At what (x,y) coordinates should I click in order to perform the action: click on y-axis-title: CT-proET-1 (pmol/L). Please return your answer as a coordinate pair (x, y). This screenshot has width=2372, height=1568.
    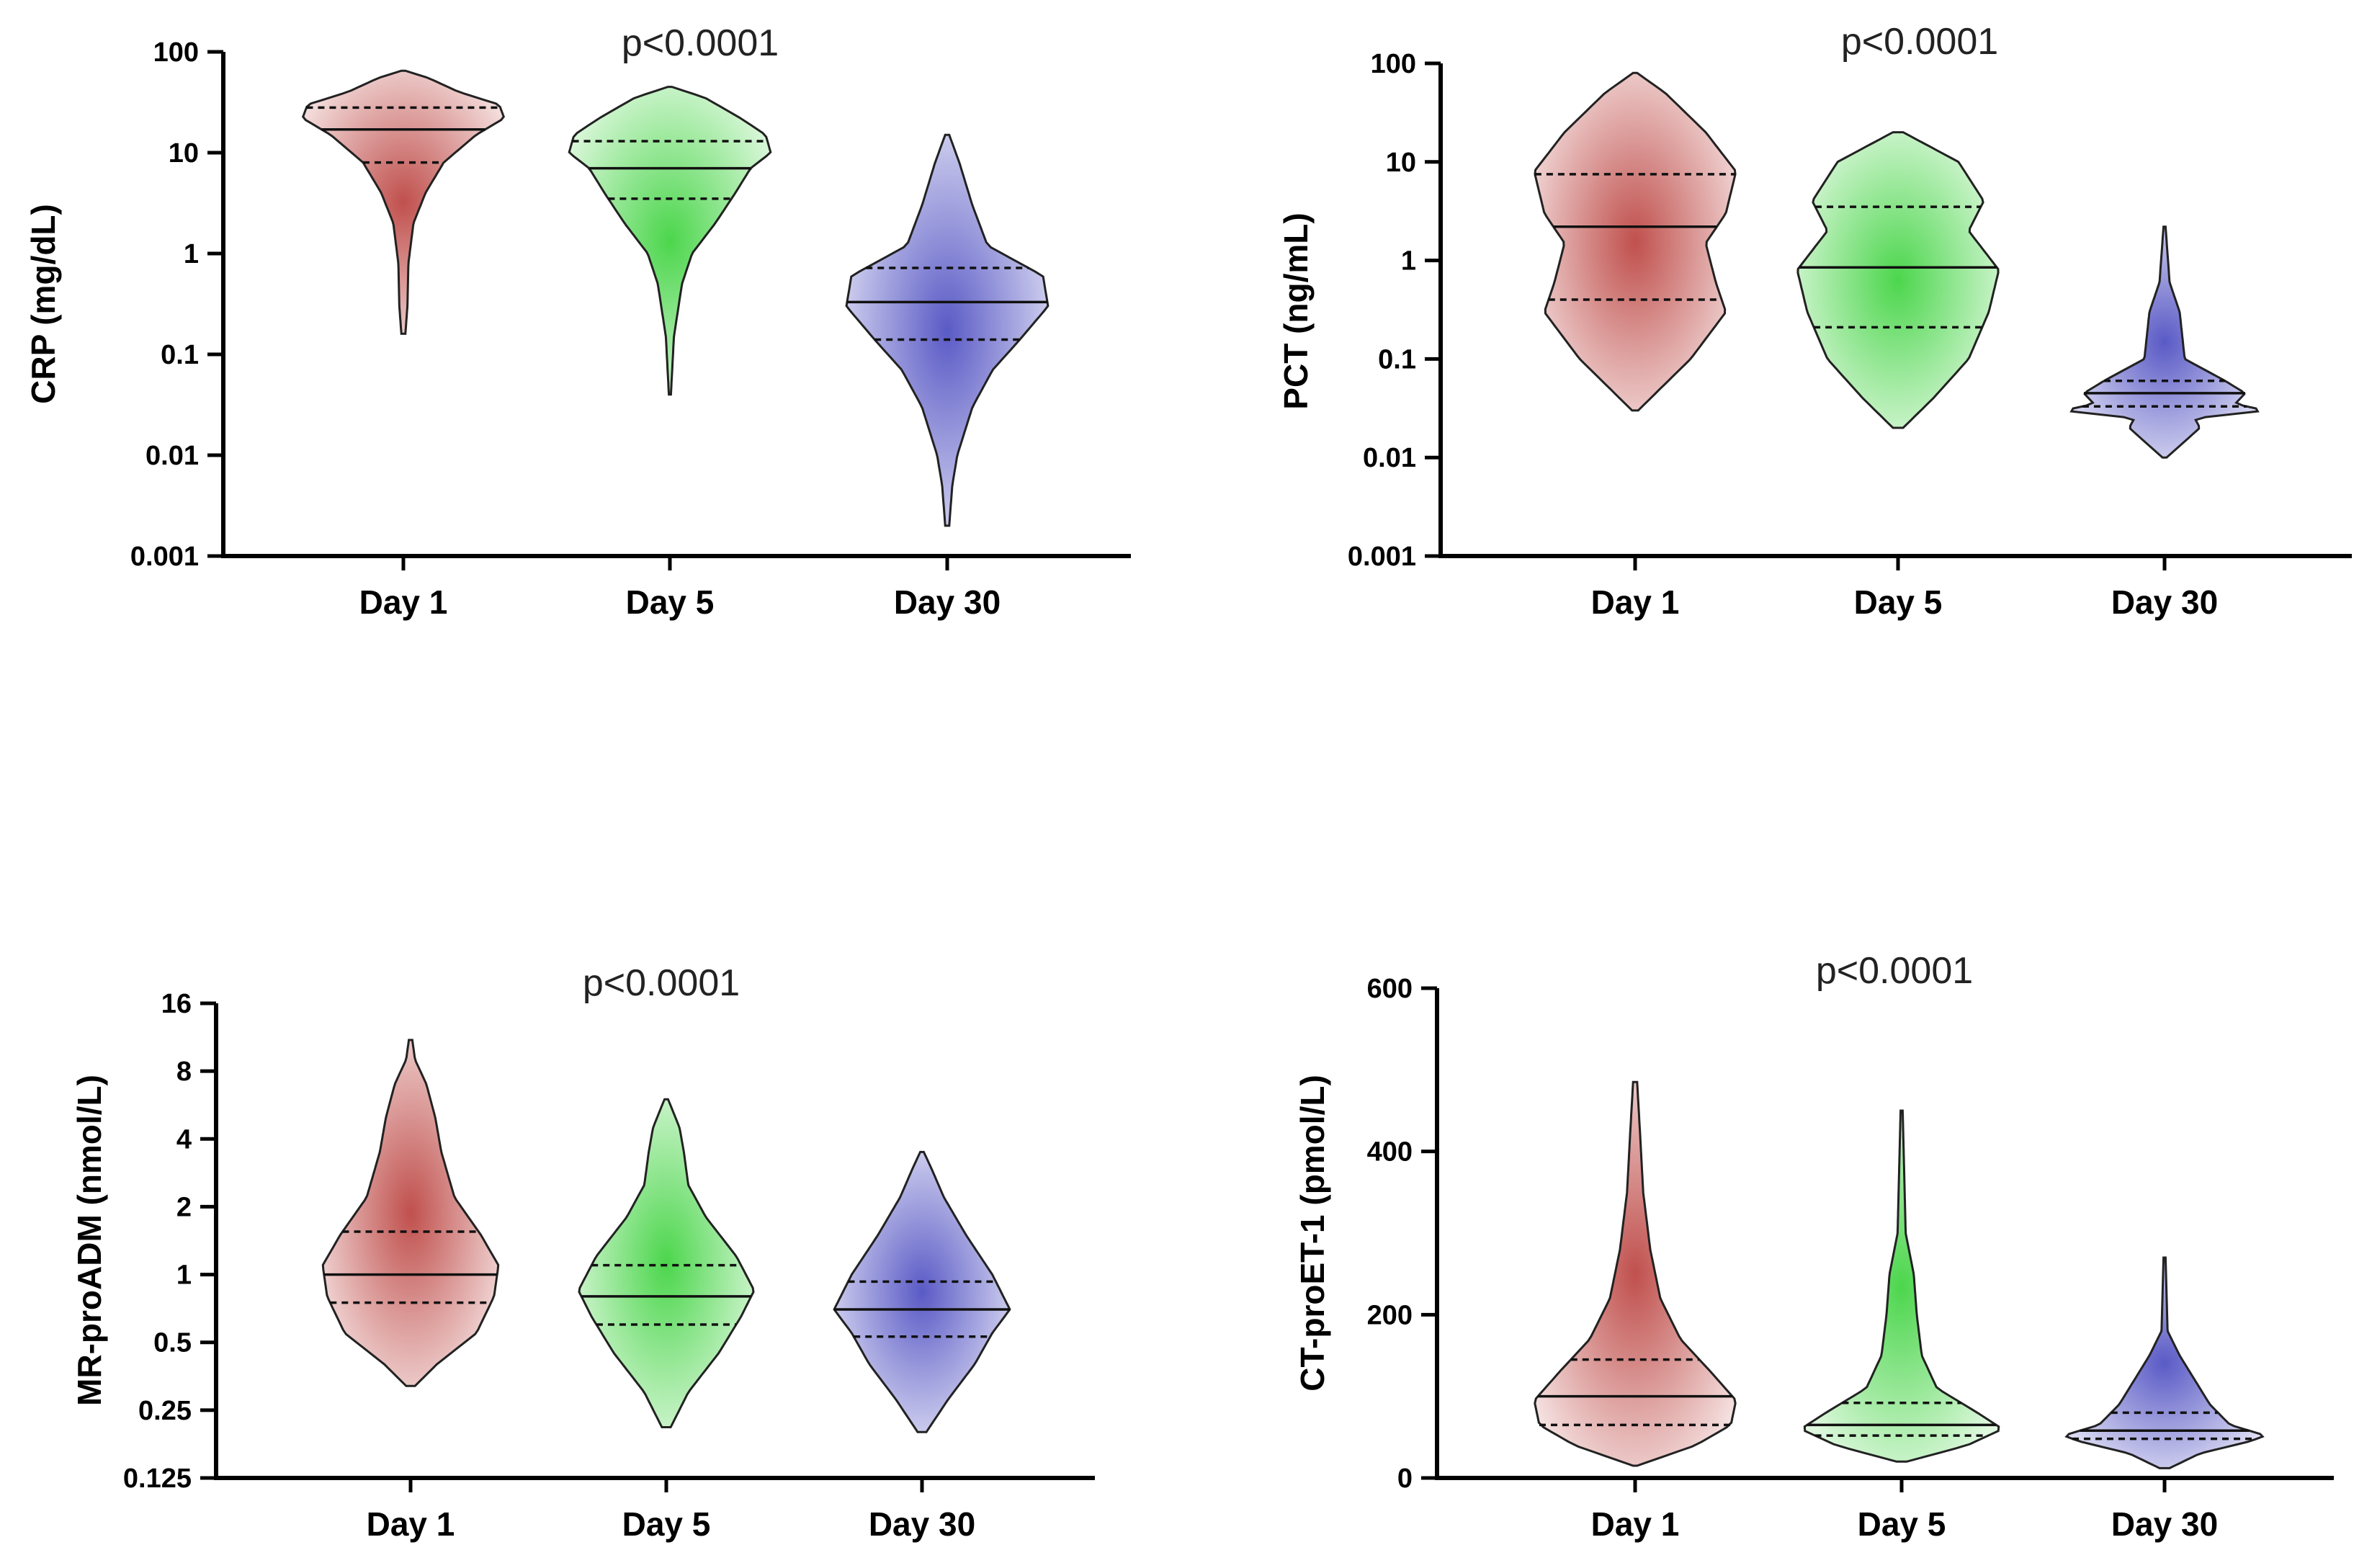
    Looking at the image, I should click on (1312, 1234).